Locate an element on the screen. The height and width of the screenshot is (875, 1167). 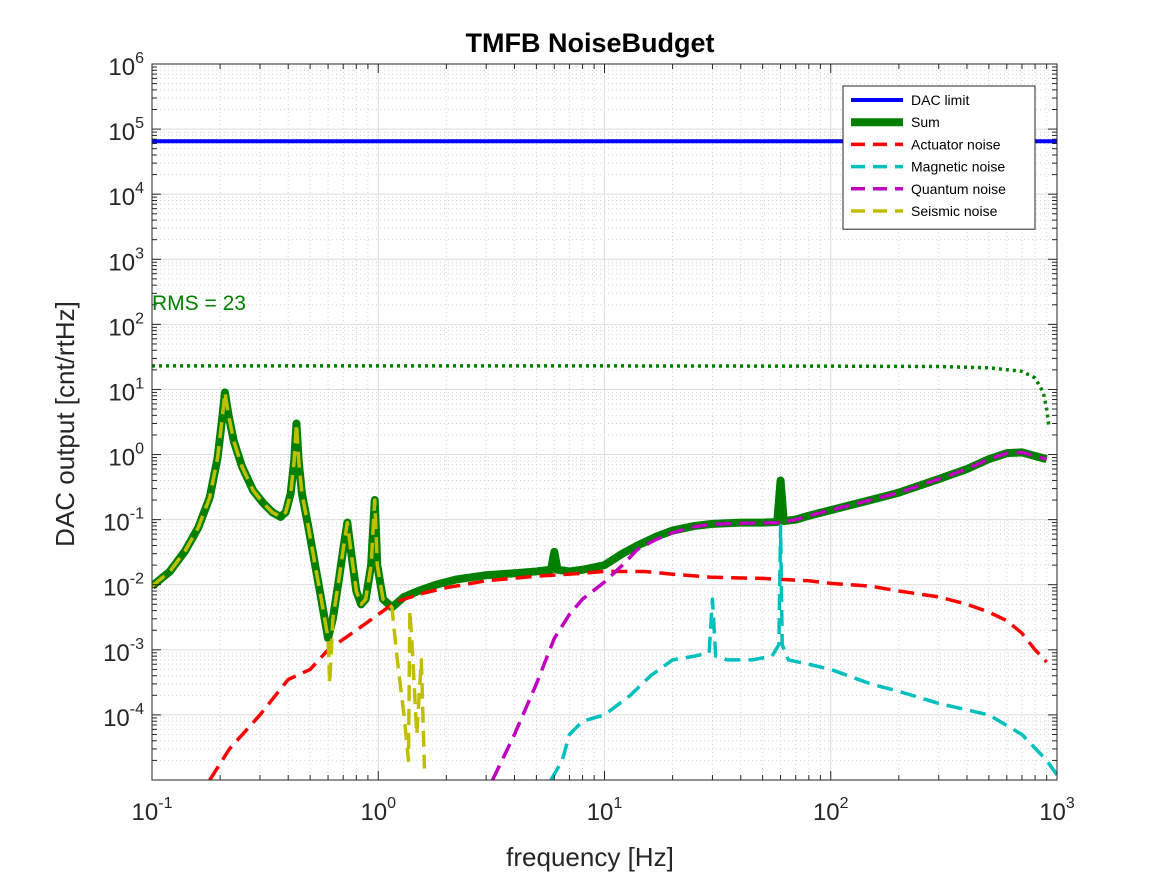
x-tick-exponent: -1 is located at coordinates (165, 803).